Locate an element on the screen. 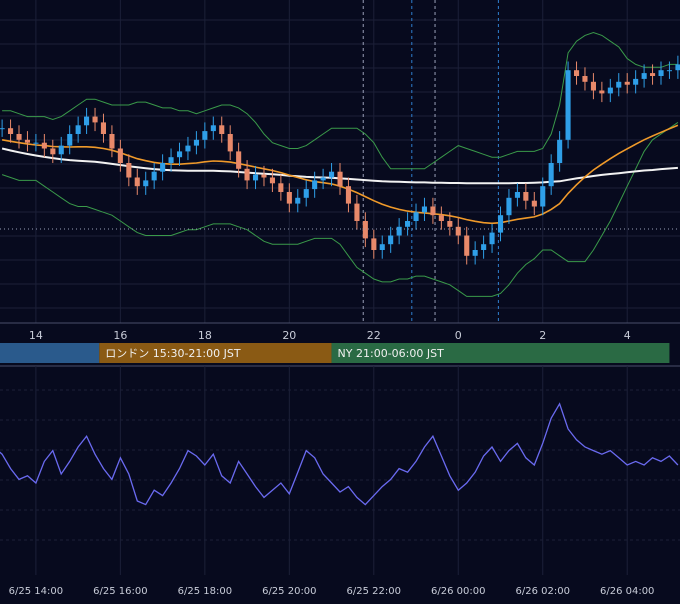  oscillator-x-tick-label: 6/26 02:00 is located at coordinates (543, 591).